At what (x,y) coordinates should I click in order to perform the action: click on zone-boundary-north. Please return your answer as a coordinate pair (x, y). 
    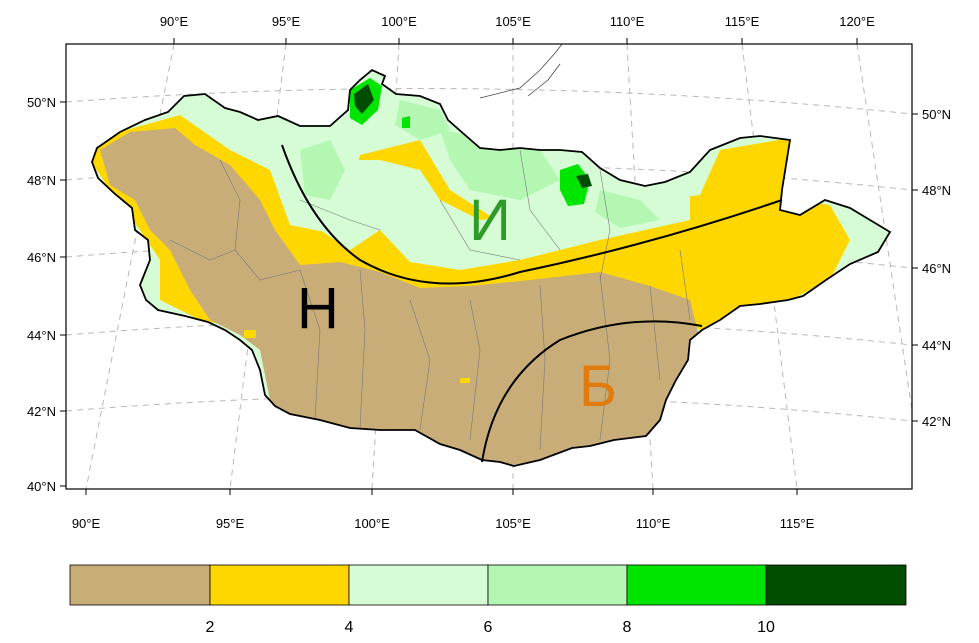
    Looking at the image, I should click on (532, 214).